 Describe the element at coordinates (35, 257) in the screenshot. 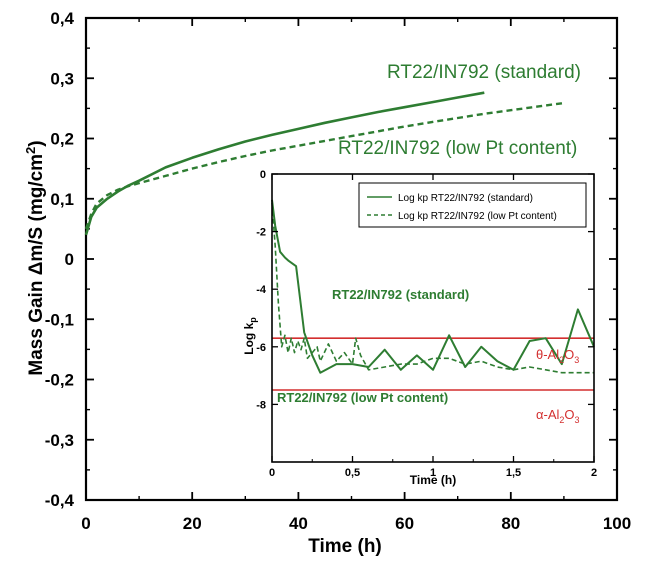

I see `main-y-axis-label: Mass Gain Δm/S (mg/cm2)` at that location.